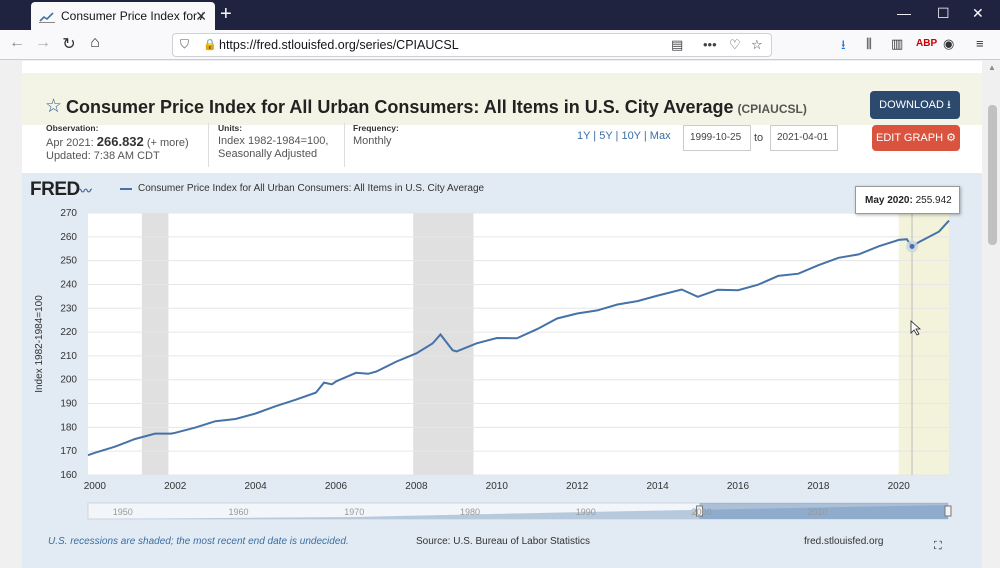 The height and width of the screenshot is (568, 1000). What do you see at coordinates (95, 486) in the screenshot?
I see `x-tick-label: 2000` at bounding box center [95, 486].